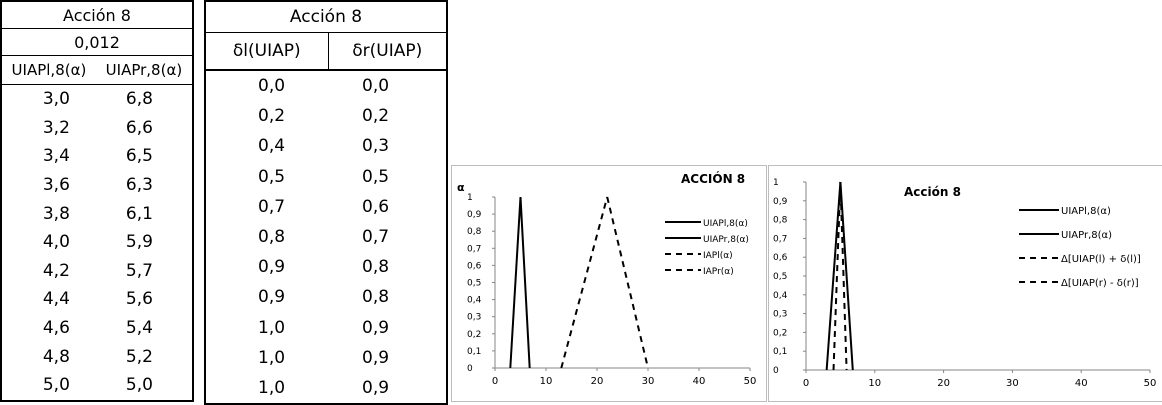  I want to click on table1-col-header: UIAPl,8(α), so click(48, 70).